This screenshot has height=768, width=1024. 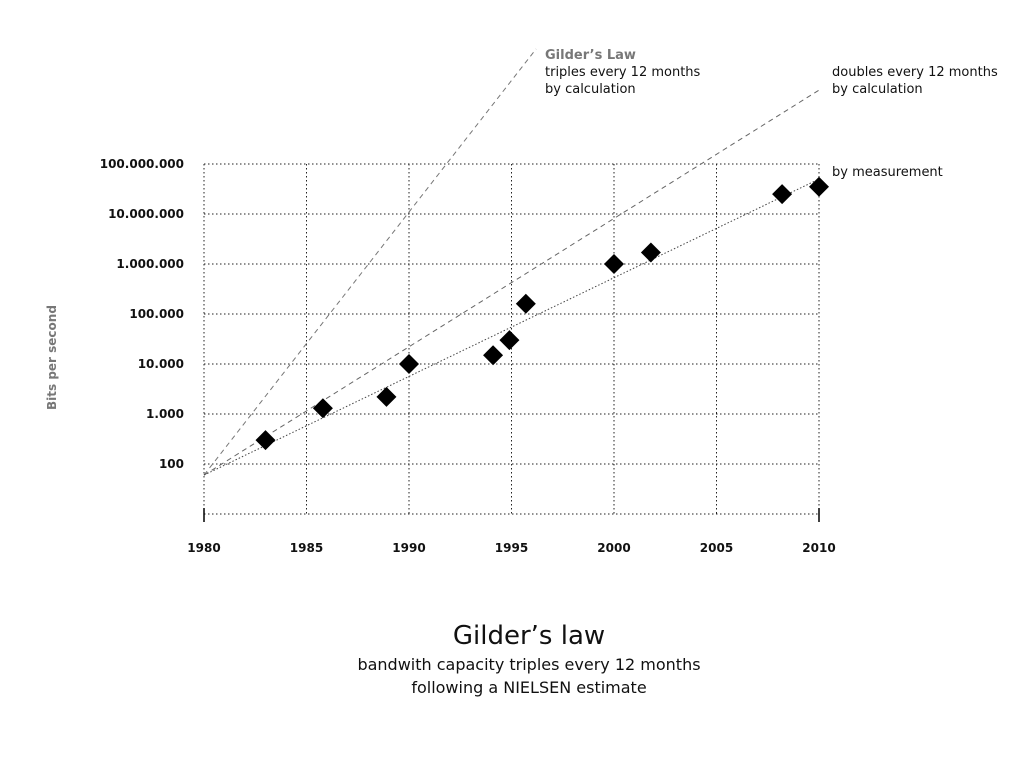 I want to click on gilder-triples-label: triples every 12 months, so click(x=623, y=72).